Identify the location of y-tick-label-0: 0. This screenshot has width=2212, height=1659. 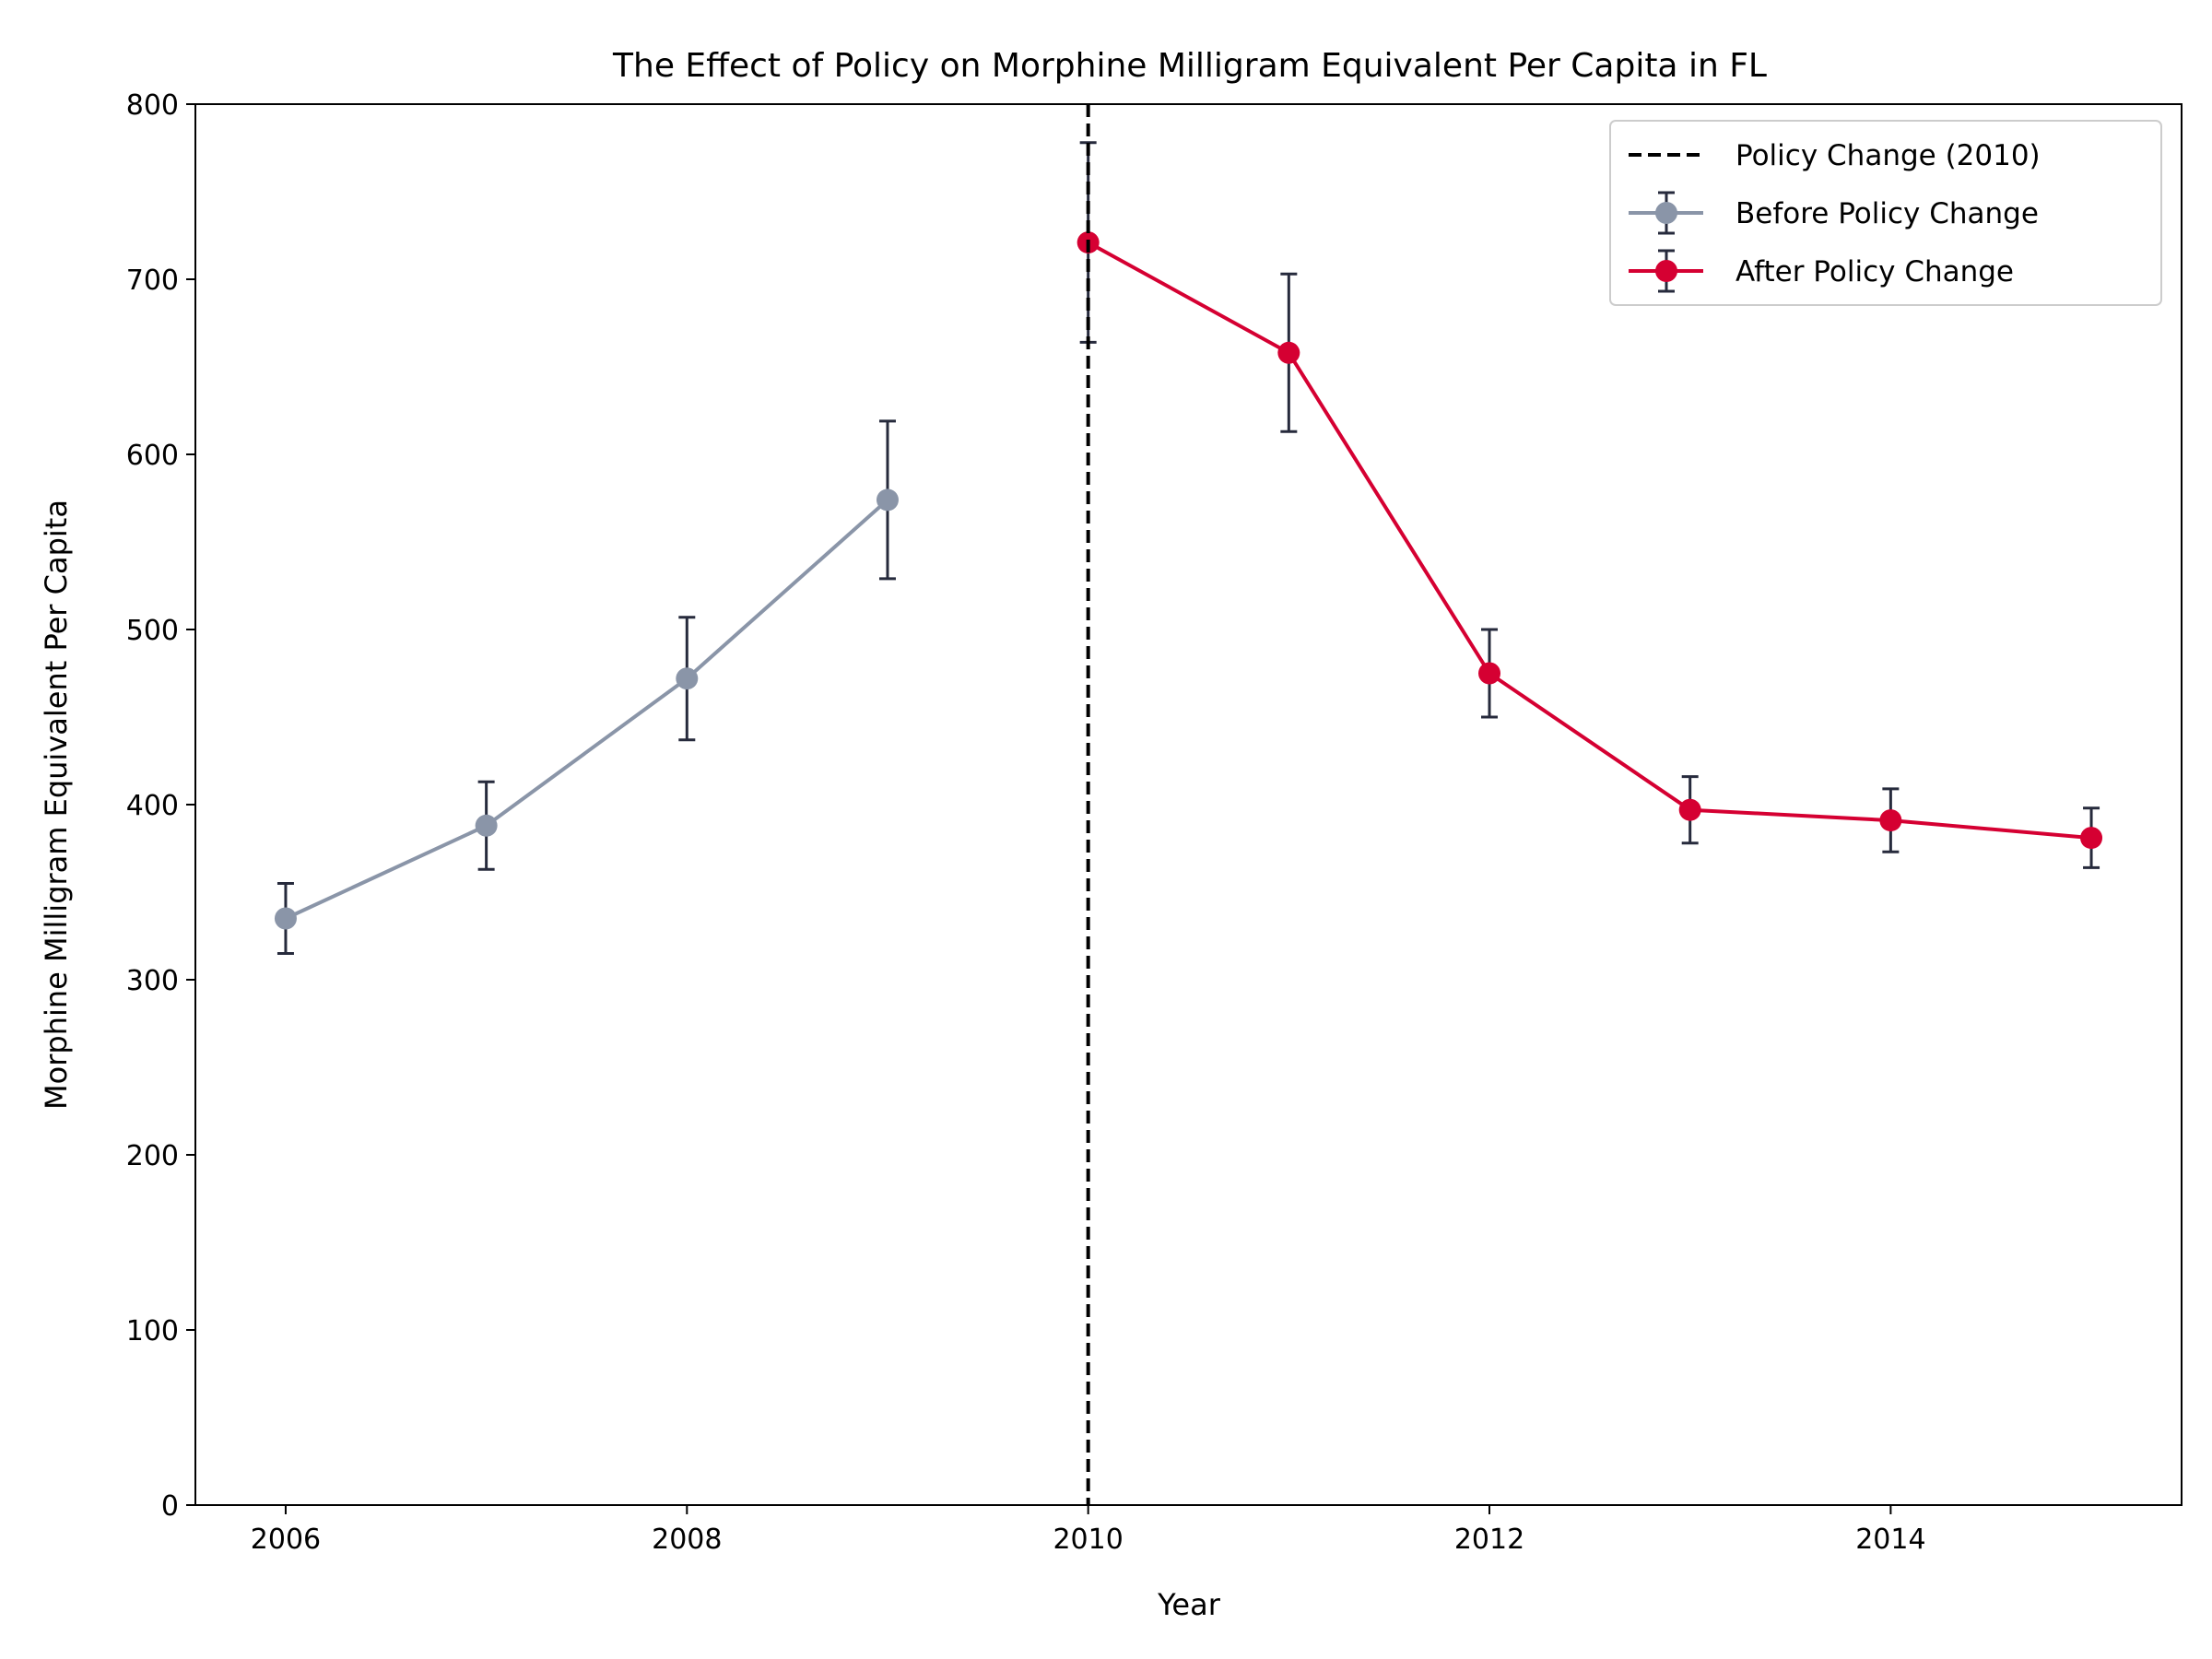
(170, 1506).